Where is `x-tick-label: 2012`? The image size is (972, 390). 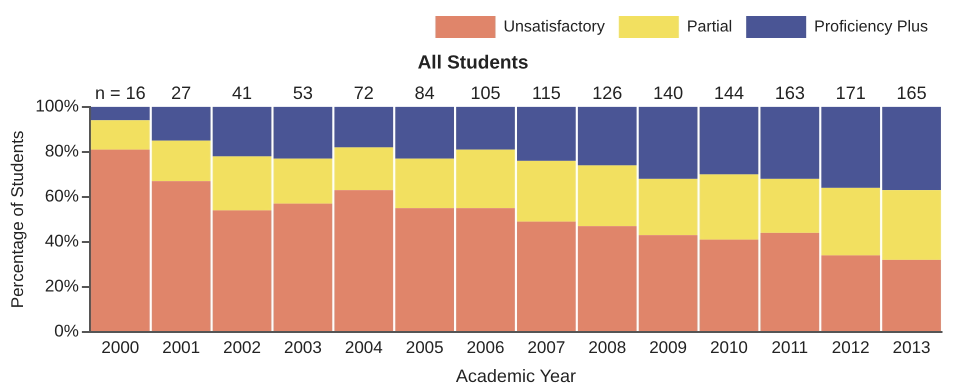 x-tick-label: 2012 is located at coordinates (851, 347).